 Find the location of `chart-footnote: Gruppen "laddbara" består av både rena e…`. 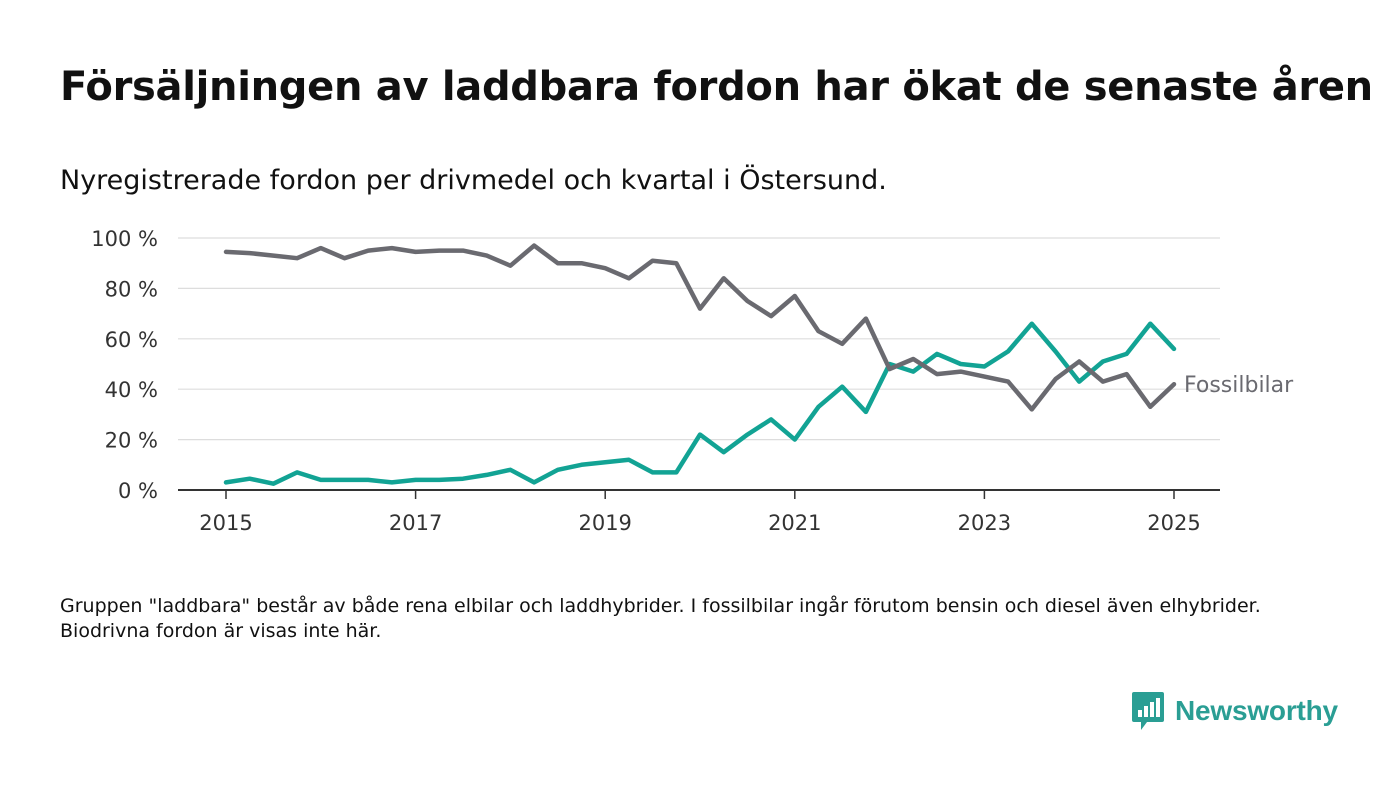

chart-footnote: Gruppen "laddbara" består av både rena e… is located at coordinates (660, 618).